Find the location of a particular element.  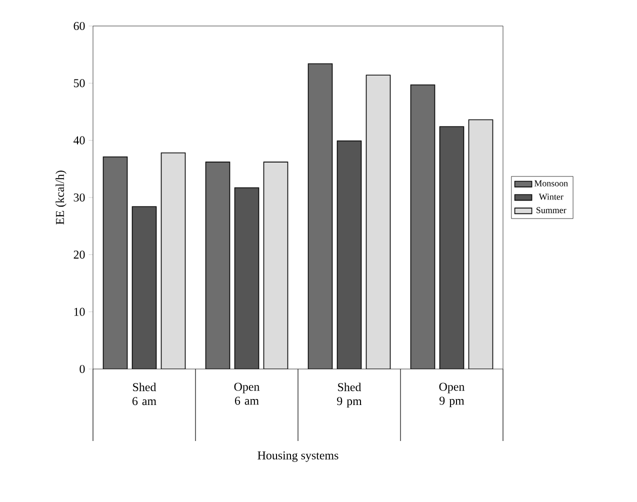

legend-label: Summer is located at coordinates (551, 210).